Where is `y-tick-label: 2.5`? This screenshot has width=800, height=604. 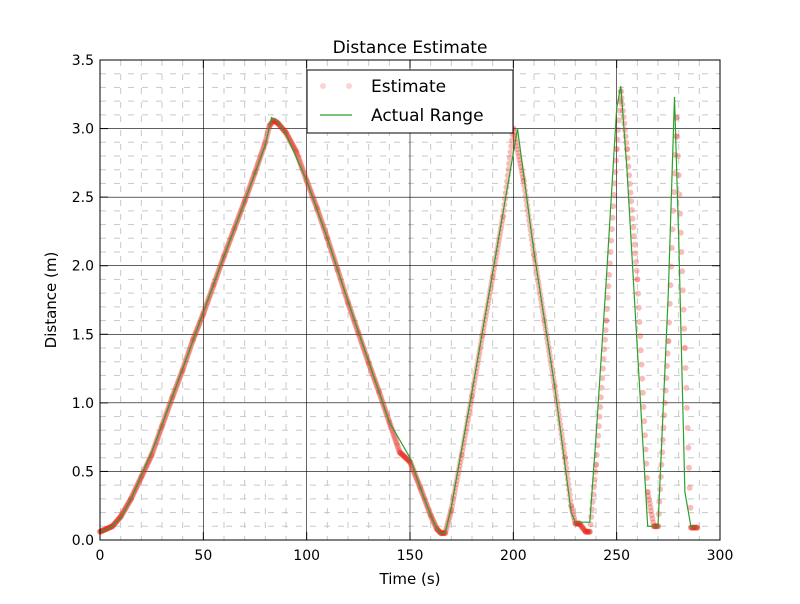 y-tick-label: 2.5 is located at coordinates (83, 198).